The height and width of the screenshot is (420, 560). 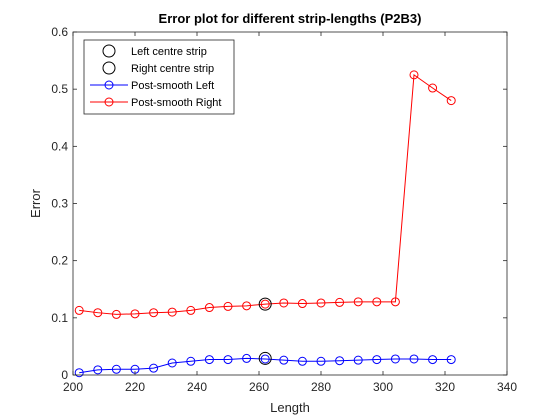 What do you see at coordinates (59, 261) in the screenshot?
I see `y-tick-label: 0.2` at bounding box center [59, 261].